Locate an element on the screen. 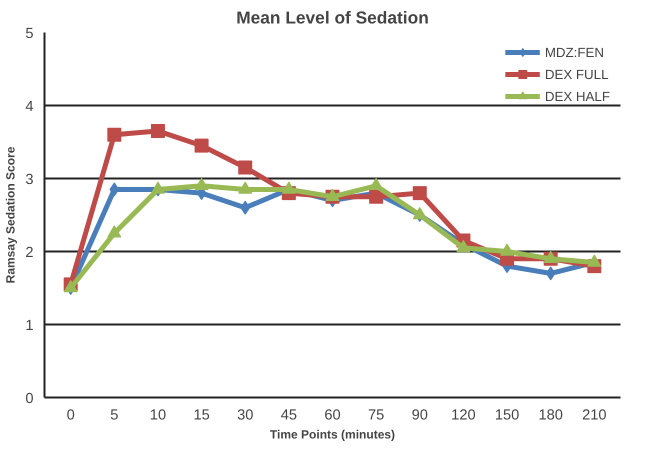 The width and height of the screenshot is (645, 449). y-tick-label: 3 is located at coordinates (29, 180).